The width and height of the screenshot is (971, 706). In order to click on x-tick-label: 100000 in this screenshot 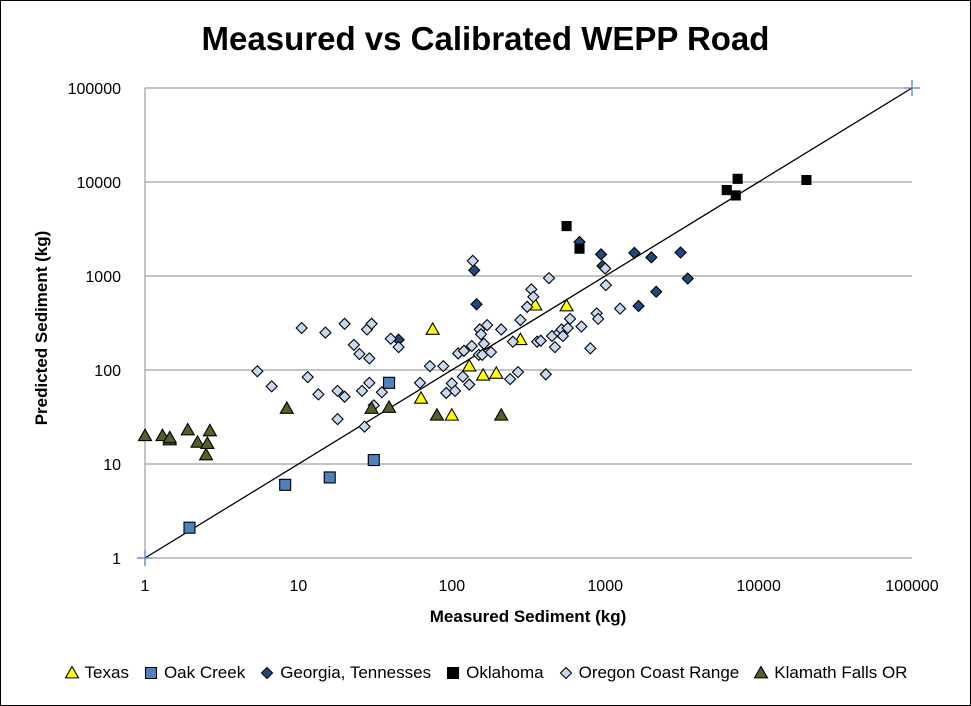, I will do `click(911, 586)`.